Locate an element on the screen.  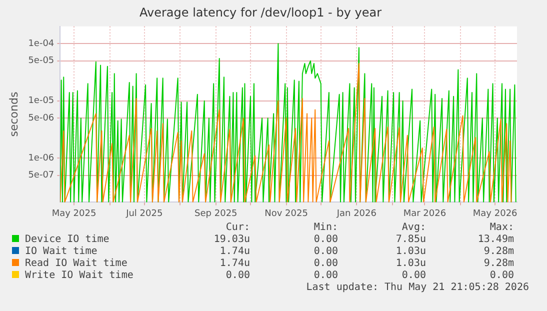
text: Last update: Thu May 21 21:05:28 2026 is located at coordinates (417, 287).